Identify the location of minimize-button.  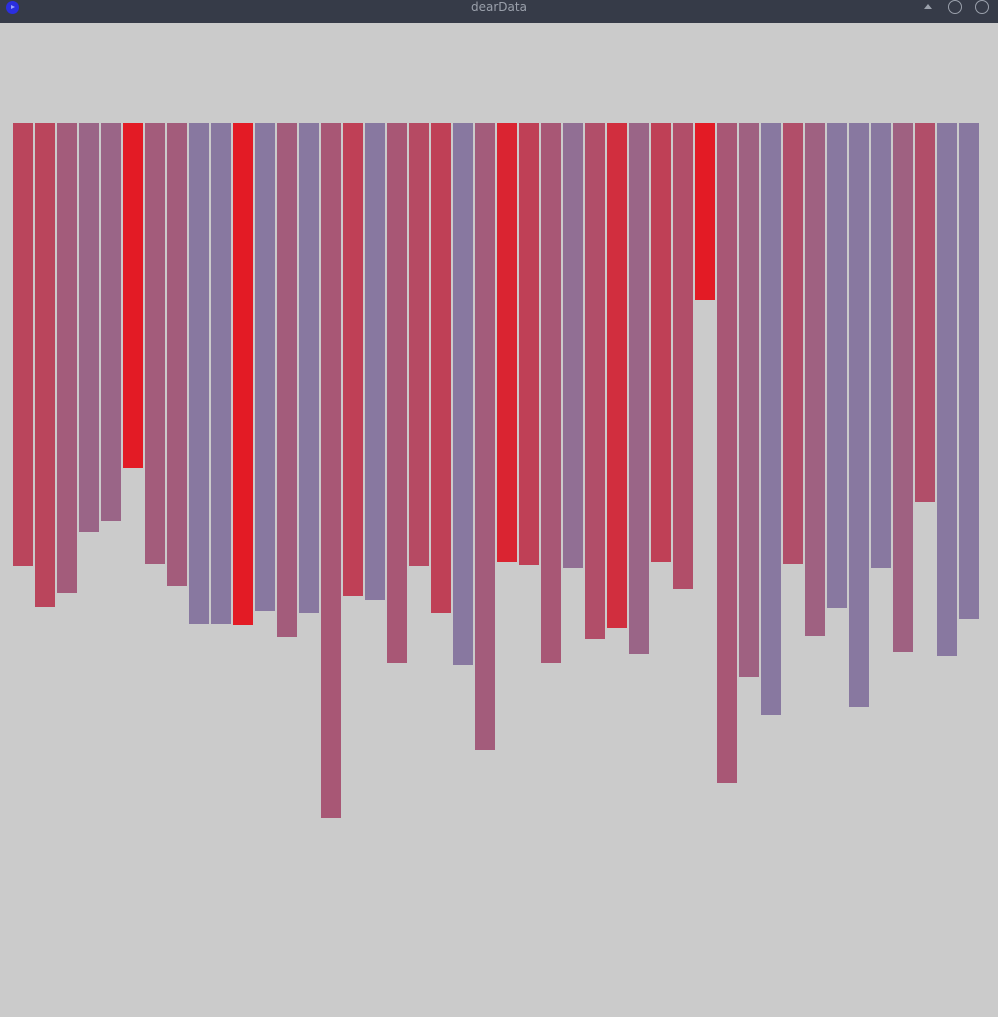
(955, 7).